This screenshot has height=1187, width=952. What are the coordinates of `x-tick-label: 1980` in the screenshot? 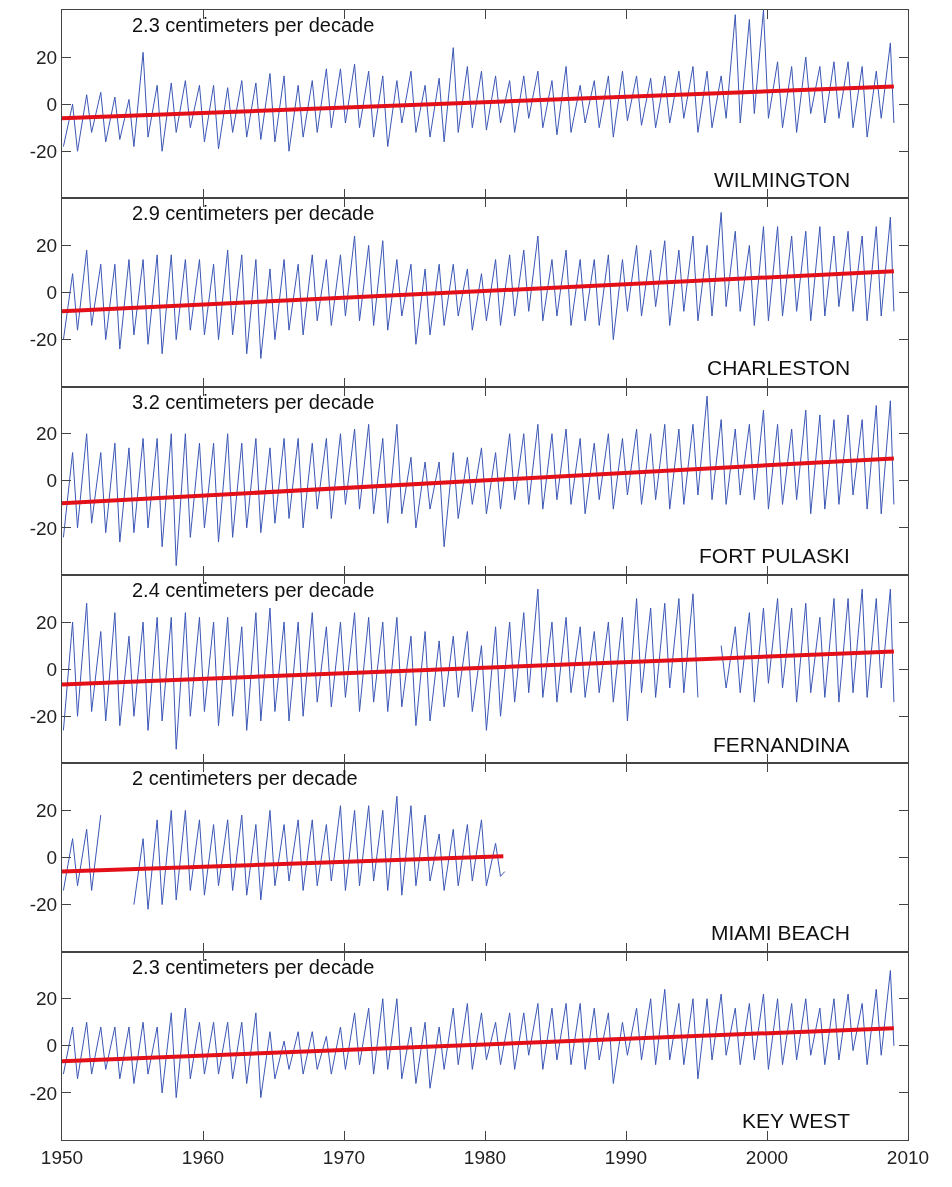 It's located at (485, 1157).